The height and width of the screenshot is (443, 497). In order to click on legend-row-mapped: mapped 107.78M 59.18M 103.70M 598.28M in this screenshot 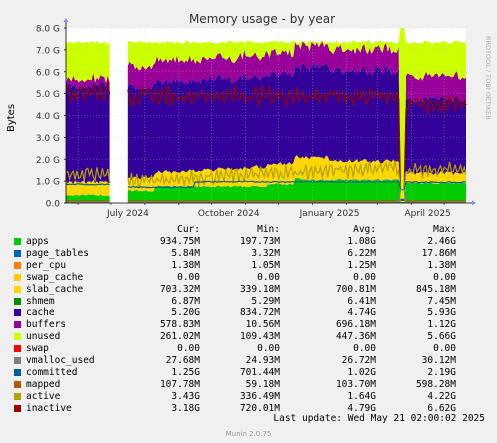, I will do `click(248, 385)`.